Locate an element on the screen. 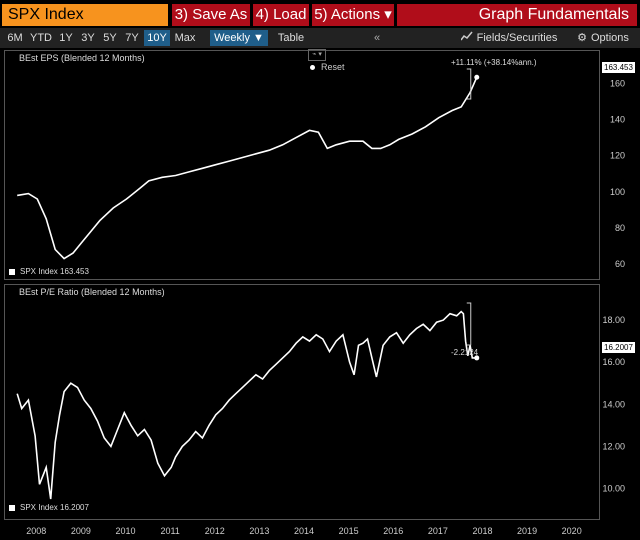  gear-icon: ⚙ is located at coordinates (582, 38).